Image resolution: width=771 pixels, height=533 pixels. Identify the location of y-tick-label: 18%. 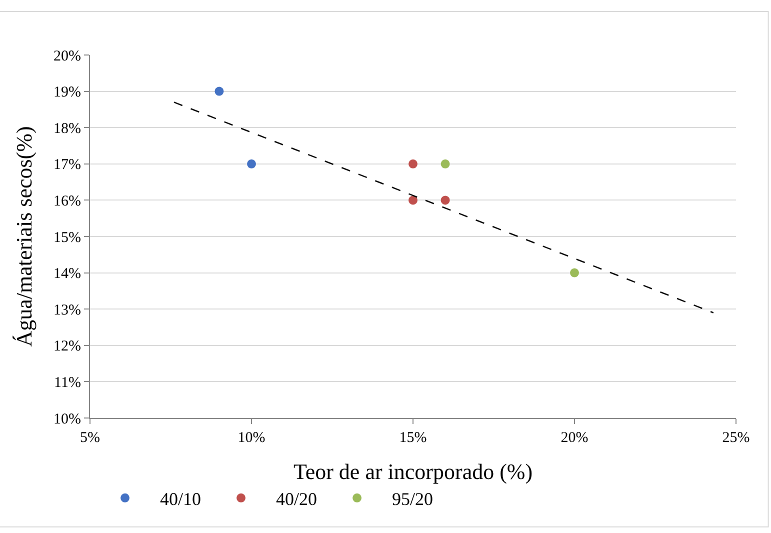
(67, 128).